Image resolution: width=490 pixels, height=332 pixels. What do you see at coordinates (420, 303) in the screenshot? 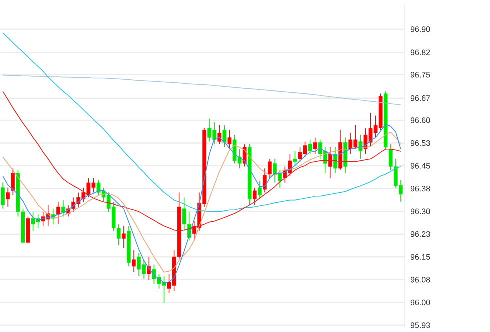
I see `y-tick-label: 96.00` at bounding box center [420, 303].